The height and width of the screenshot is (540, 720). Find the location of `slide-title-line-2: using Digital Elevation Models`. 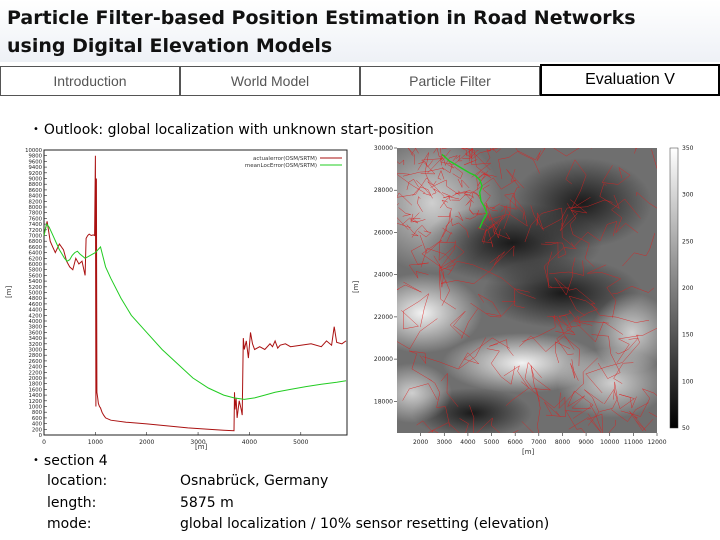

slide-title-line-2: using Digital Elevation Models is located at coordinates (170, 46).